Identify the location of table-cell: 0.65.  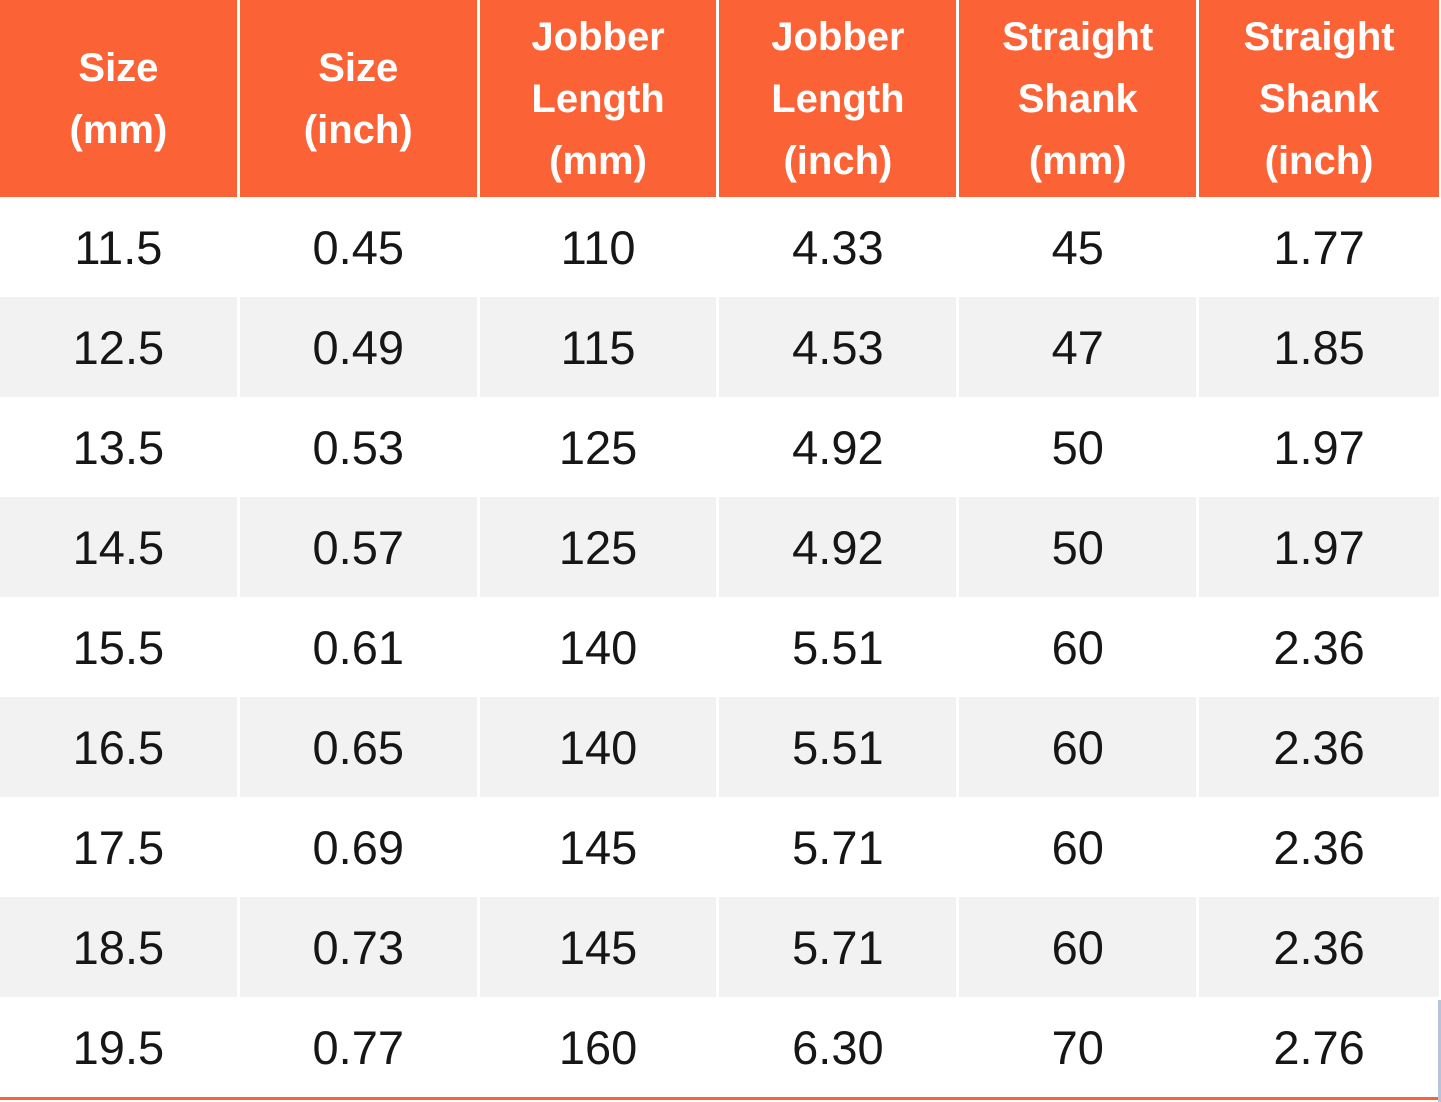
(359, 747).